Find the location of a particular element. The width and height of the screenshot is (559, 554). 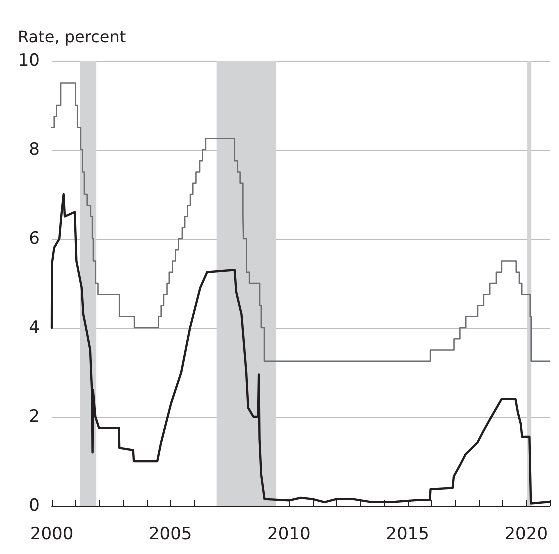

y-tick-label: 2 is located at coordinates (34, 417).